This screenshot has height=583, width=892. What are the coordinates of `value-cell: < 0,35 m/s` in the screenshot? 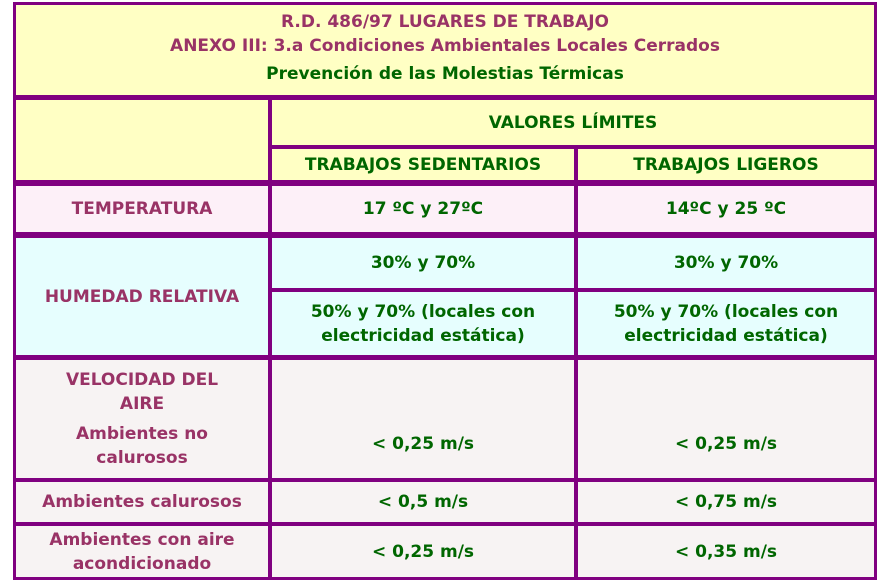 It's located at (726, 551).